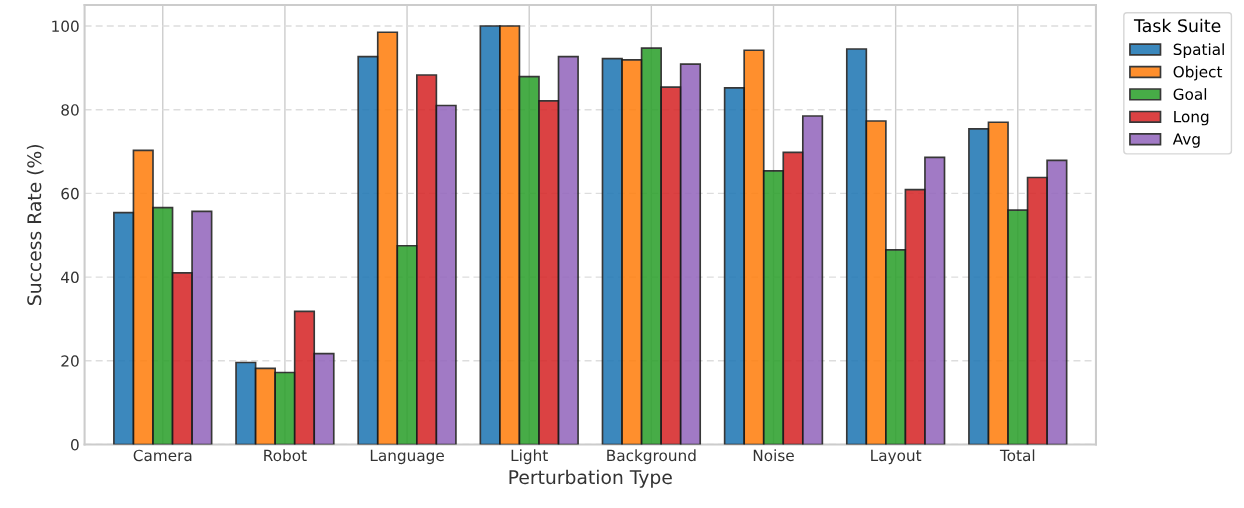 The width and height of the screenshot is (1244, 508). Describe the element at coordinates (407, 457) in the screenshot. I see `x-tick-label: Language` at that location.